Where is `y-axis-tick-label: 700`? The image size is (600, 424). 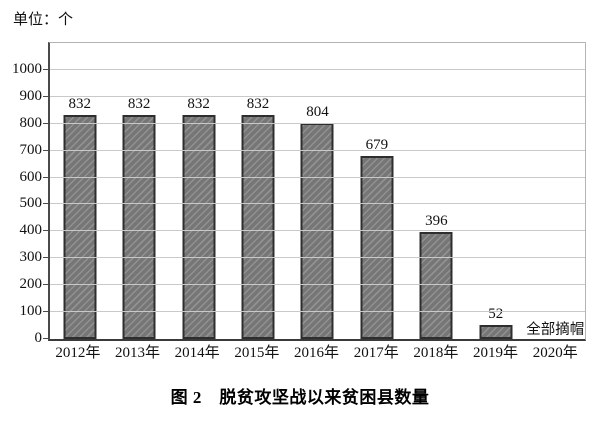 y-axis-tick-label: 700 is located at coordinates (31, 149).